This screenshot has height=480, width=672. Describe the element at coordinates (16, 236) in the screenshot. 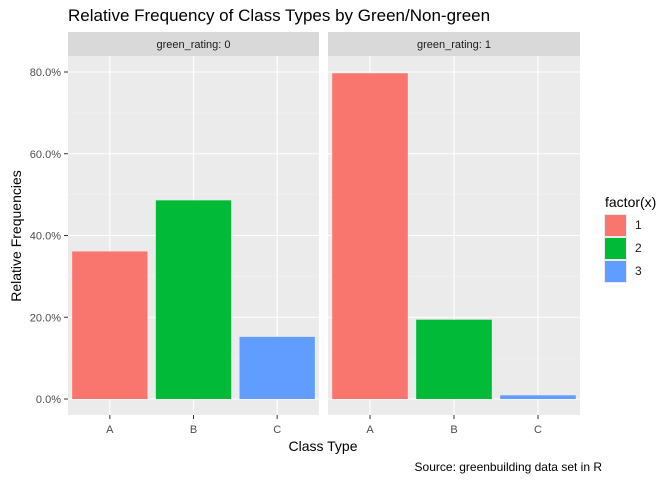

I see `y-axis-label: Relative Frequencies` at that location.